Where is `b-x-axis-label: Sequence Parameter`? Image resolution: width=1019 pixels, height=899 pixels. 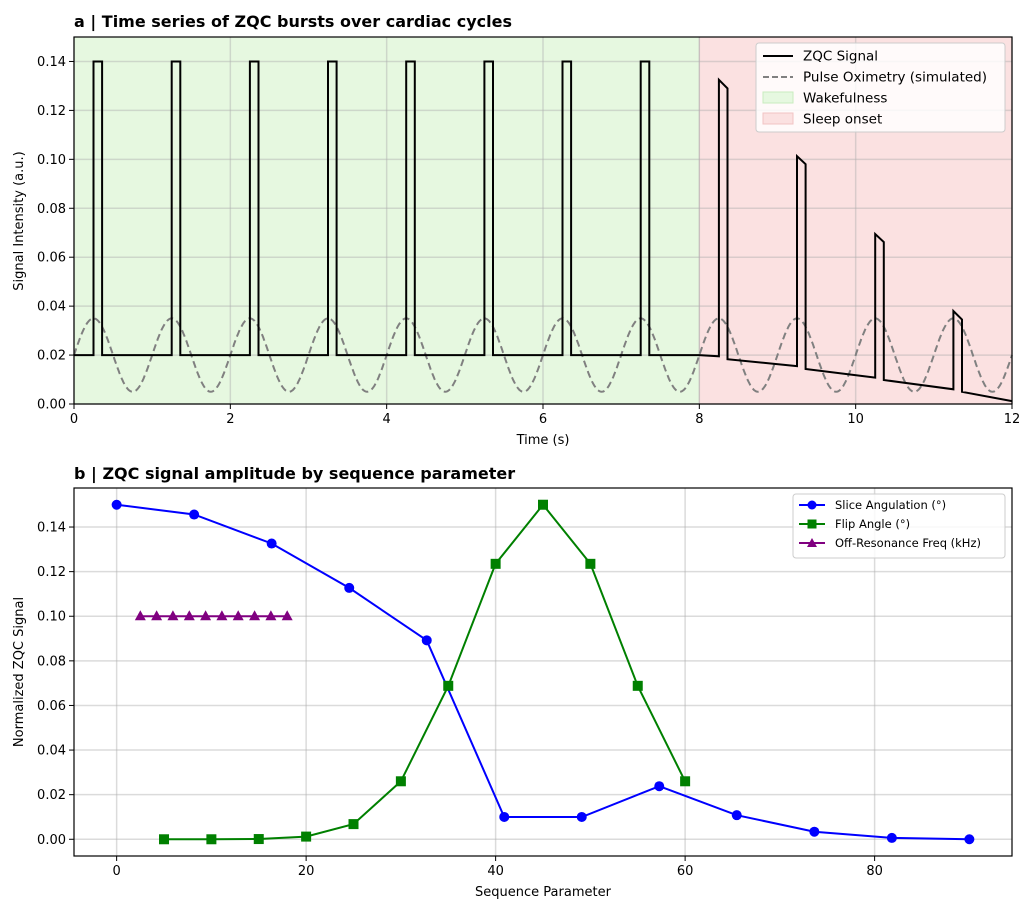 b-x-axis-label: Sequence Parameter is located at coordinates (543, 892).